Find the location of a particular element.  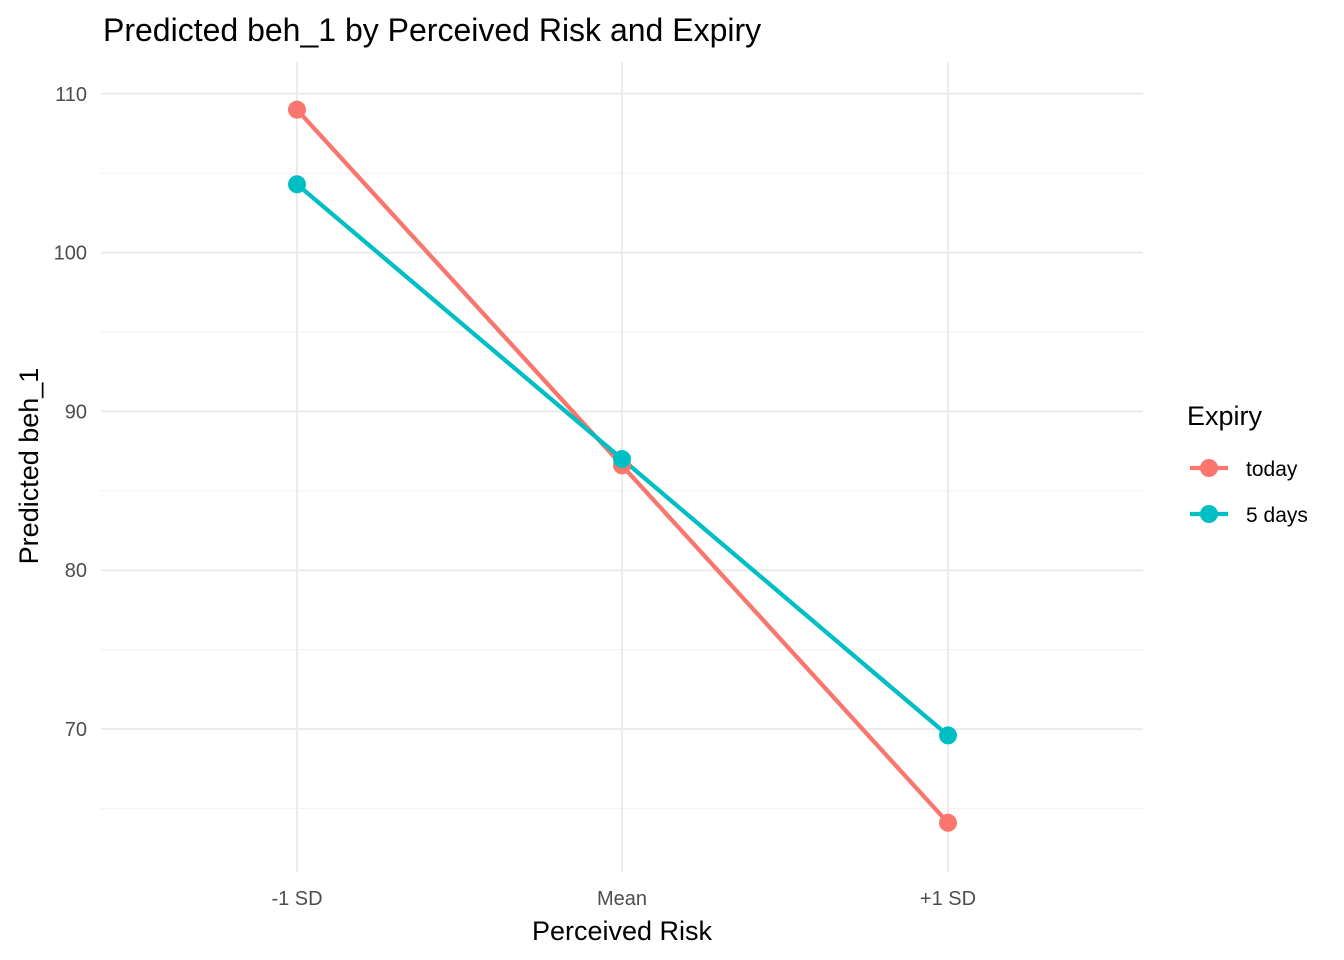

legend-title: Expiry is located at coordinates (1225, 416).